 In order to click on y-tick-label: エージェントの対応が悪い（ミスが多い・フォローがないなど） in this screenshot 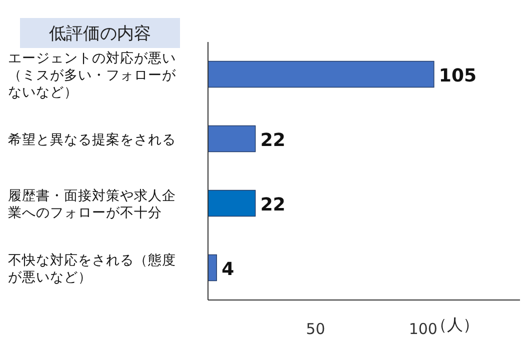, I will do `click(92, 75)`.